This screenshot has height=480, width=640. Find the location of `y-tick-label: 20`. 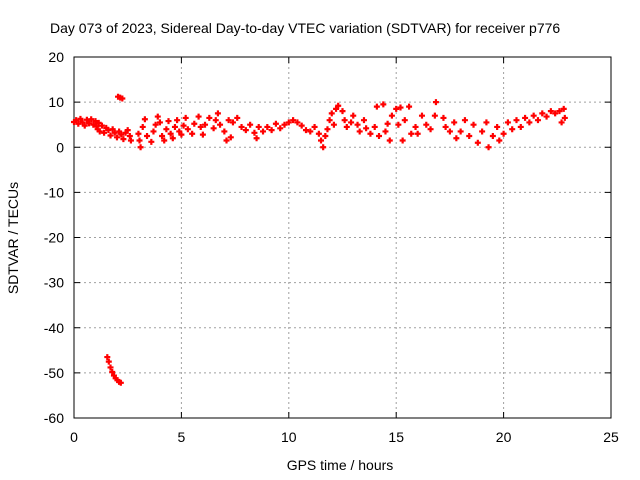

y-tick-label: 20 is located at coordinates (56, 57).